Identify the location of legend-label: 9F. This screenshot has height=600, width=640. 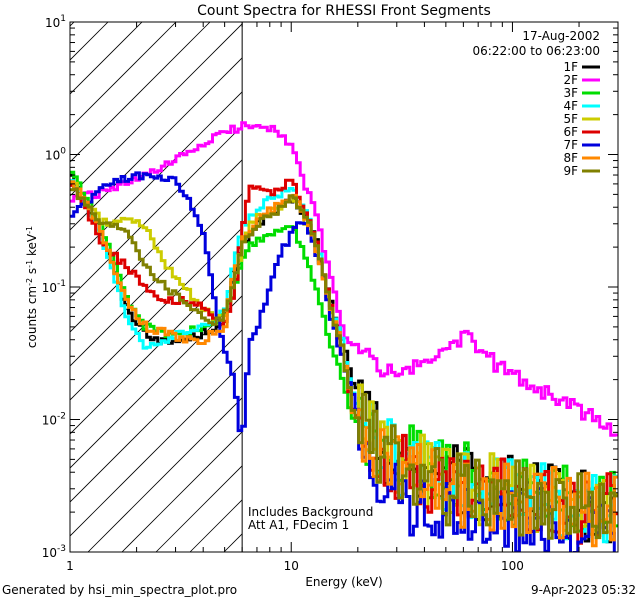
(570, 171).